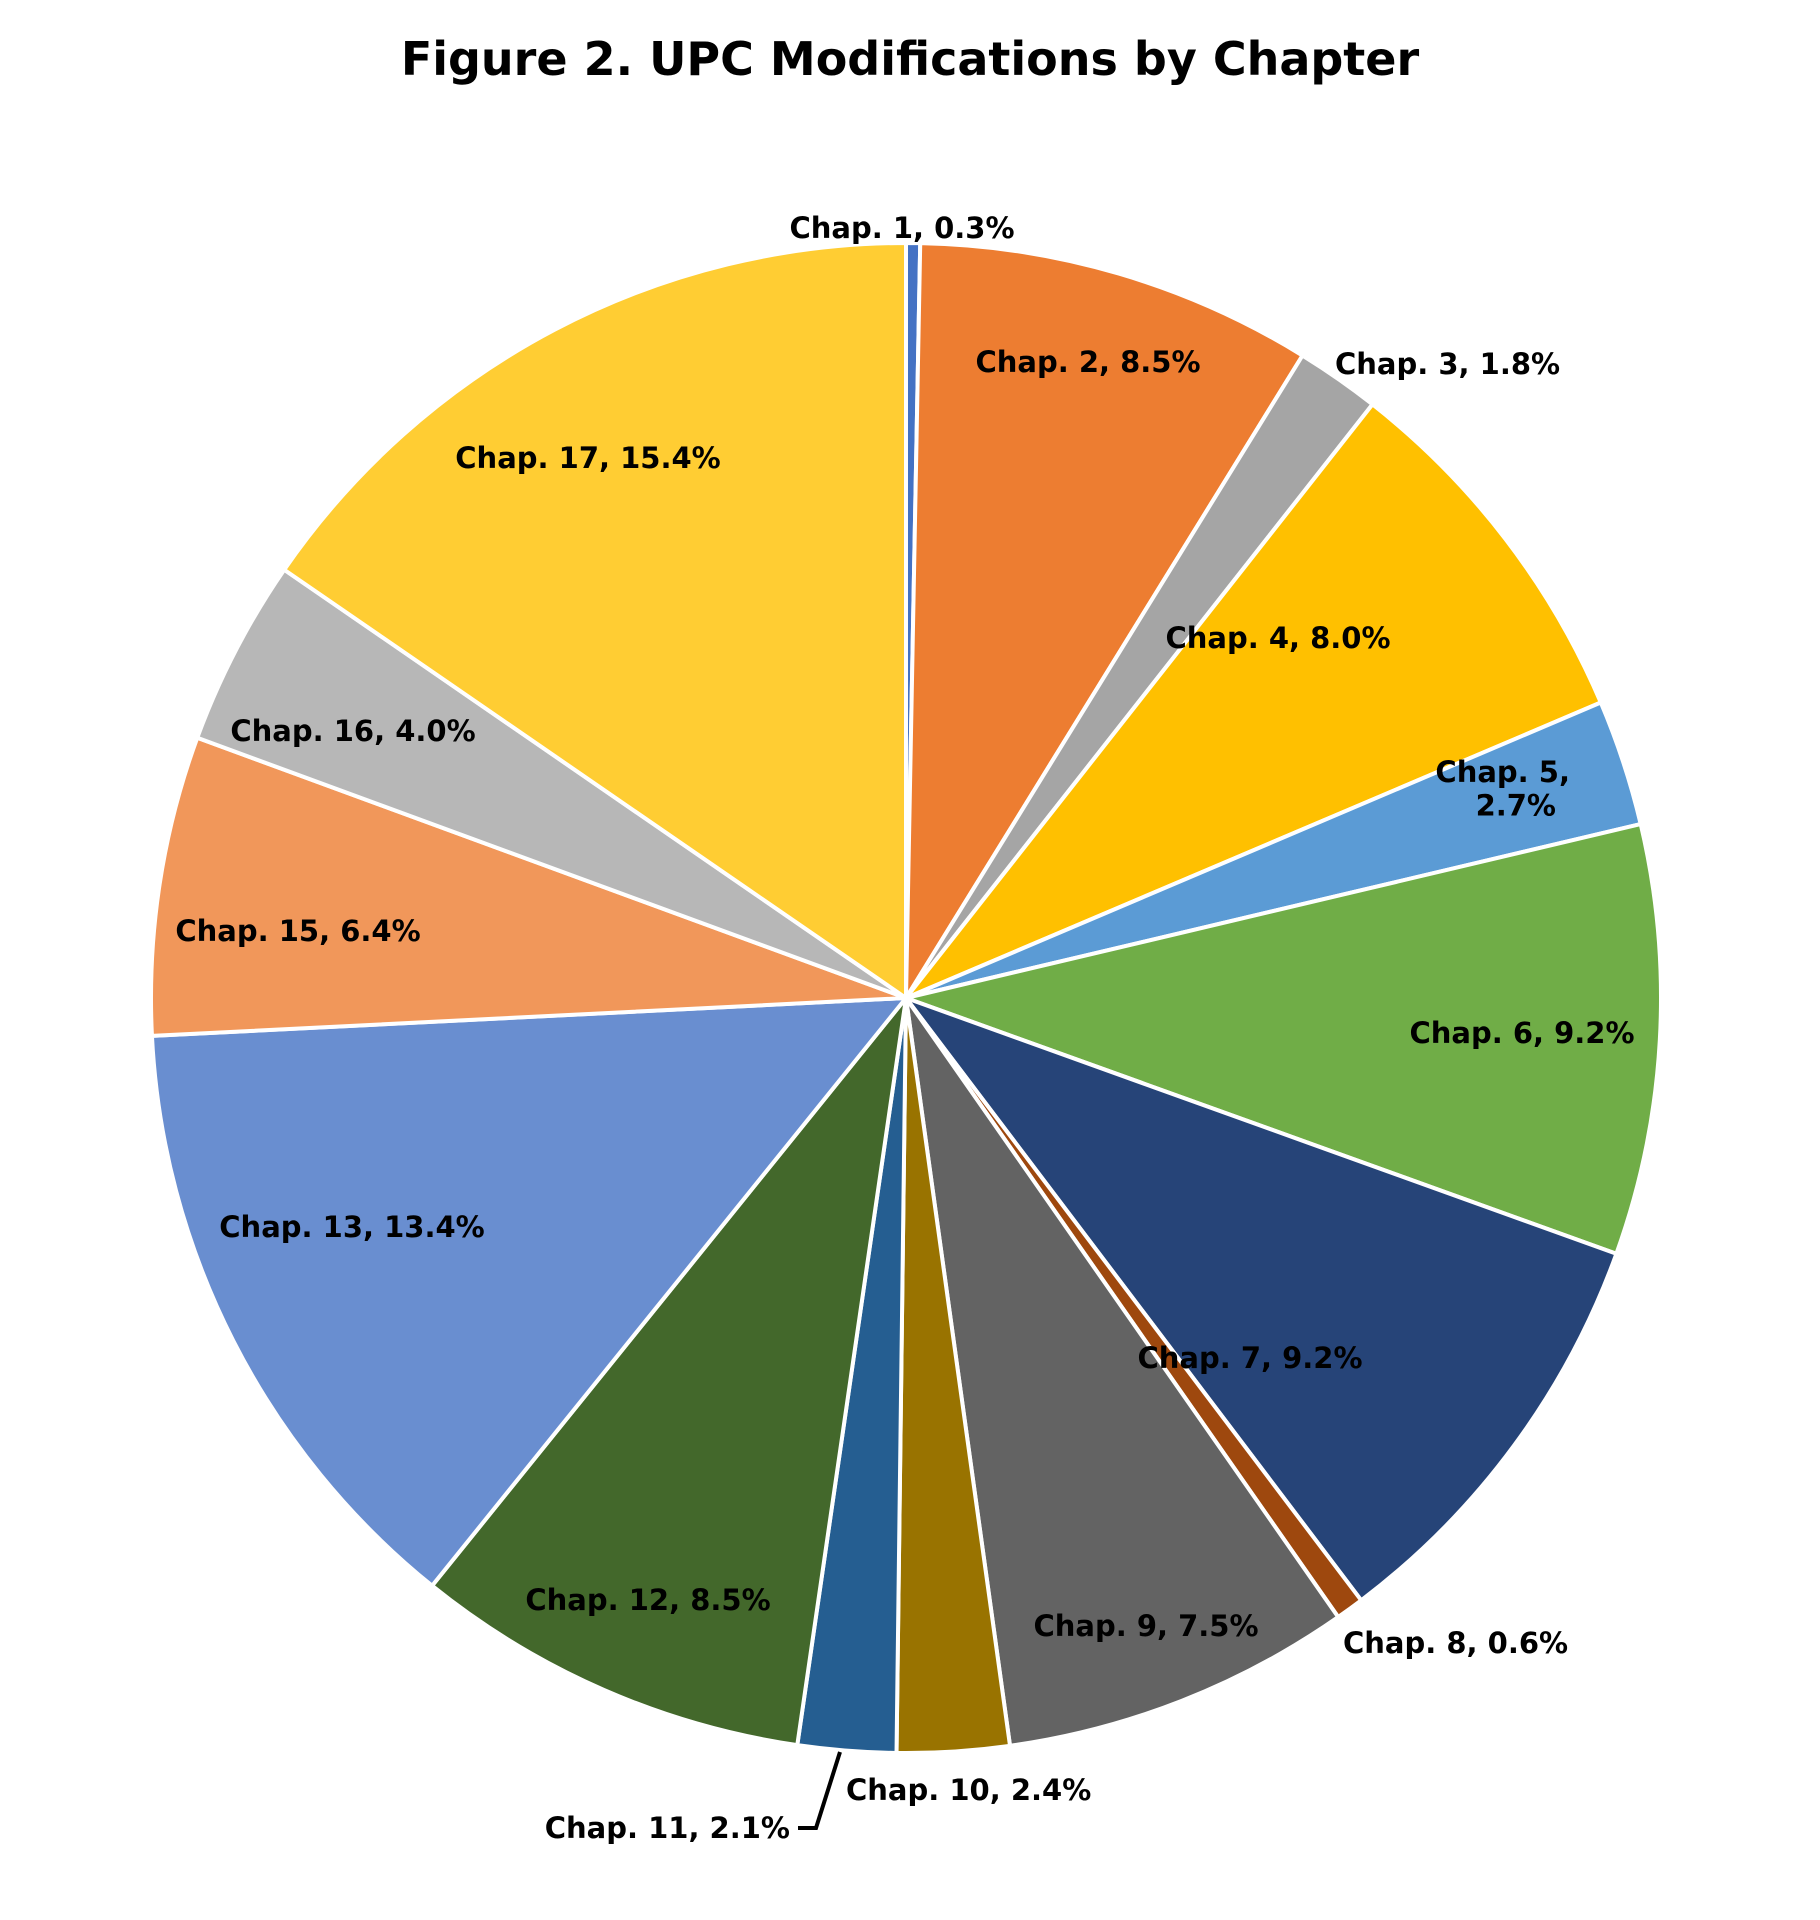  I want to click on chart-title: Figure 2. UPC Modifications by Chapter, so click(910, 59).